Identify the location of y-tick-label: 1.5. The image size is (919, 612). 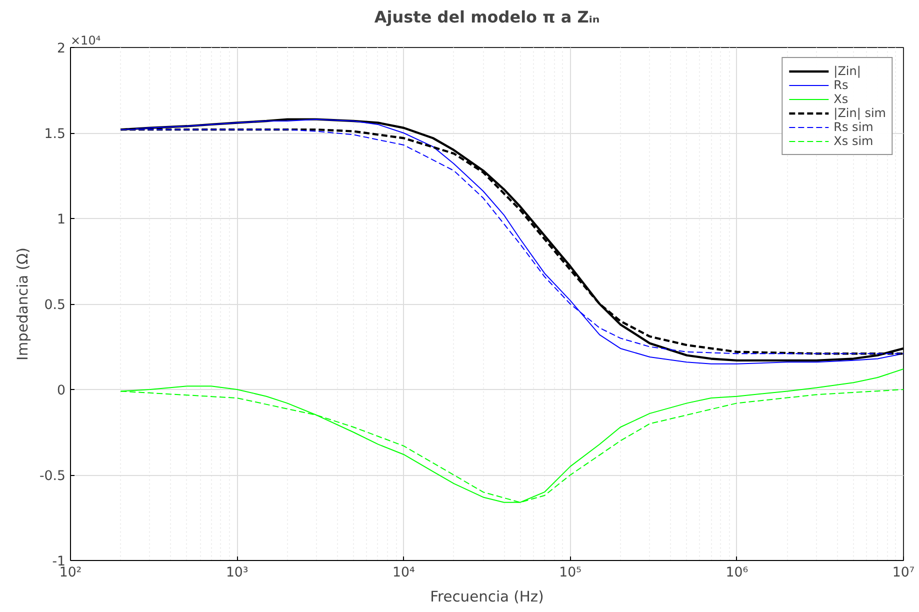
(55, 134).